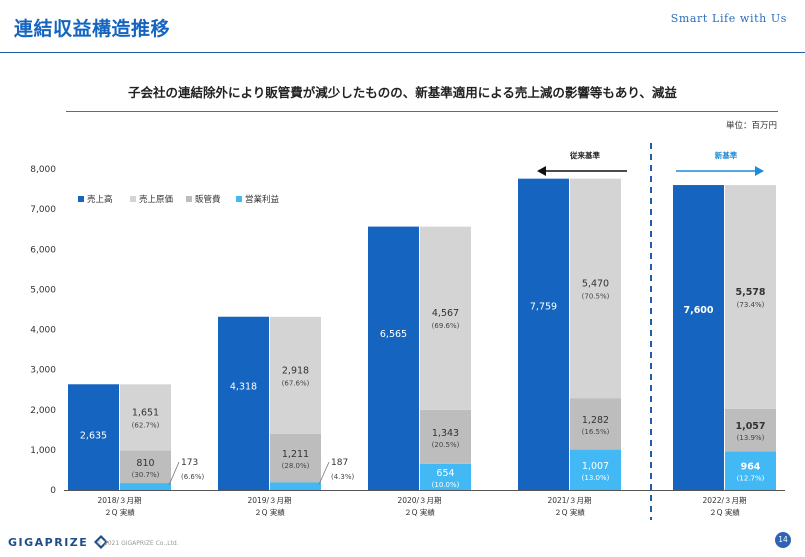  I want to click on legend-label: 営業利益, so click(262, 199).